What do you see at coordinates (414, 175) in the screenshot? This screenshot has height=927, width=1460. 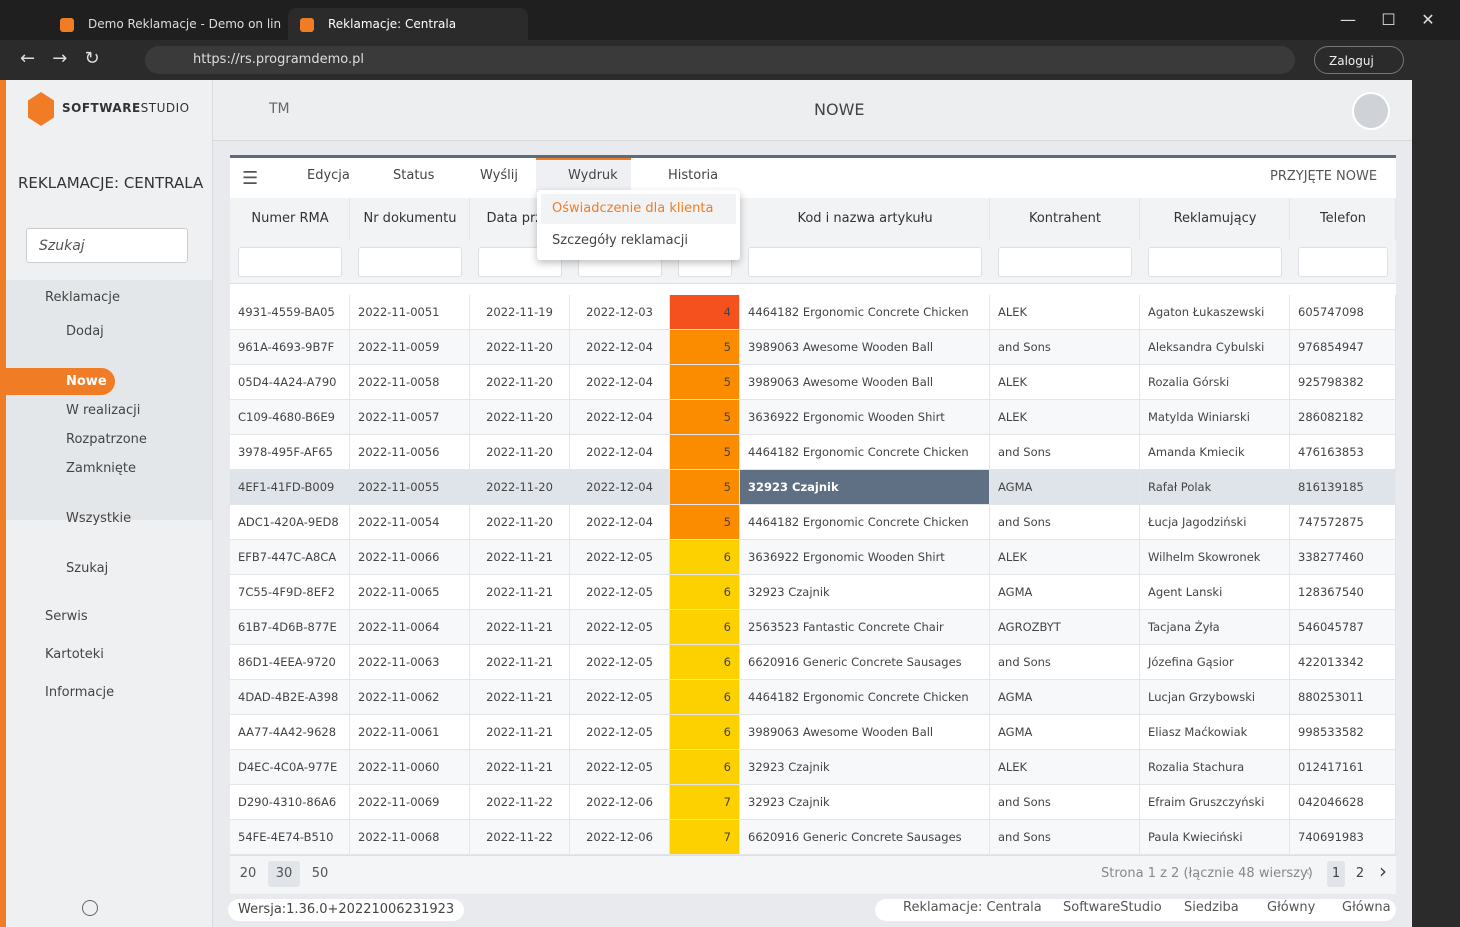 I see `toolbar-button: Status` at bounding box center [414, 175].